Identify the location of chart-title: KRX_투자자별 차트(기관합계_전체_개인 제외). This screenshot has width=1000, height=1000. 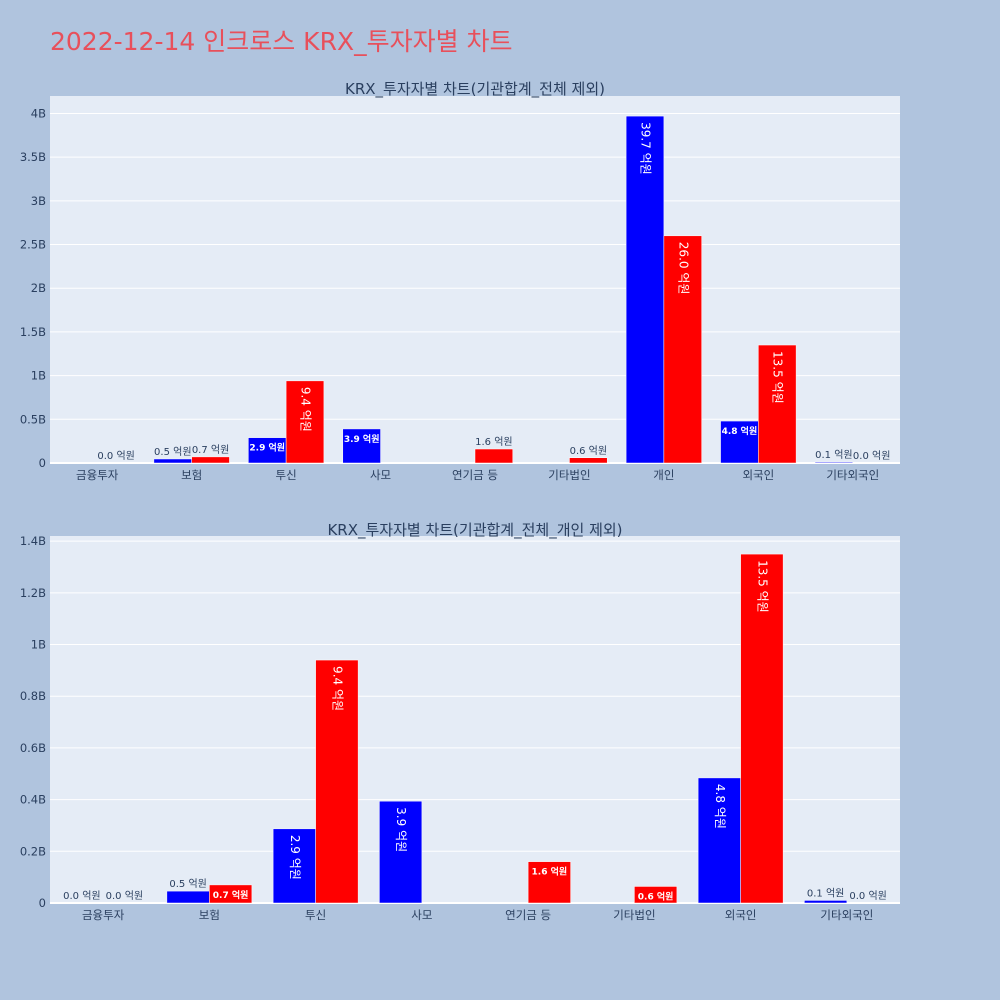
(474, 530).